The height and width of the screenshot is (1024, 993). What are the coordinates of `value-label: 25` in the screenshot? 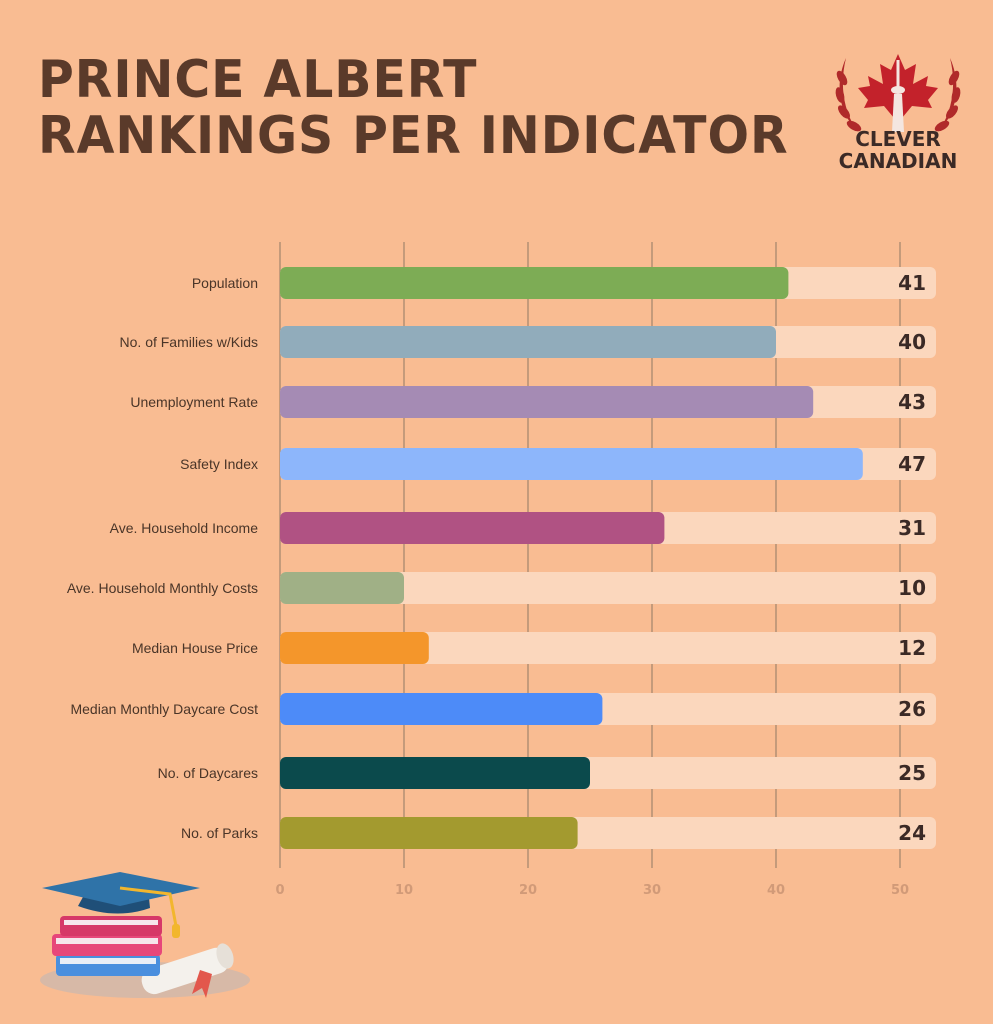 It's located at (912, 773).